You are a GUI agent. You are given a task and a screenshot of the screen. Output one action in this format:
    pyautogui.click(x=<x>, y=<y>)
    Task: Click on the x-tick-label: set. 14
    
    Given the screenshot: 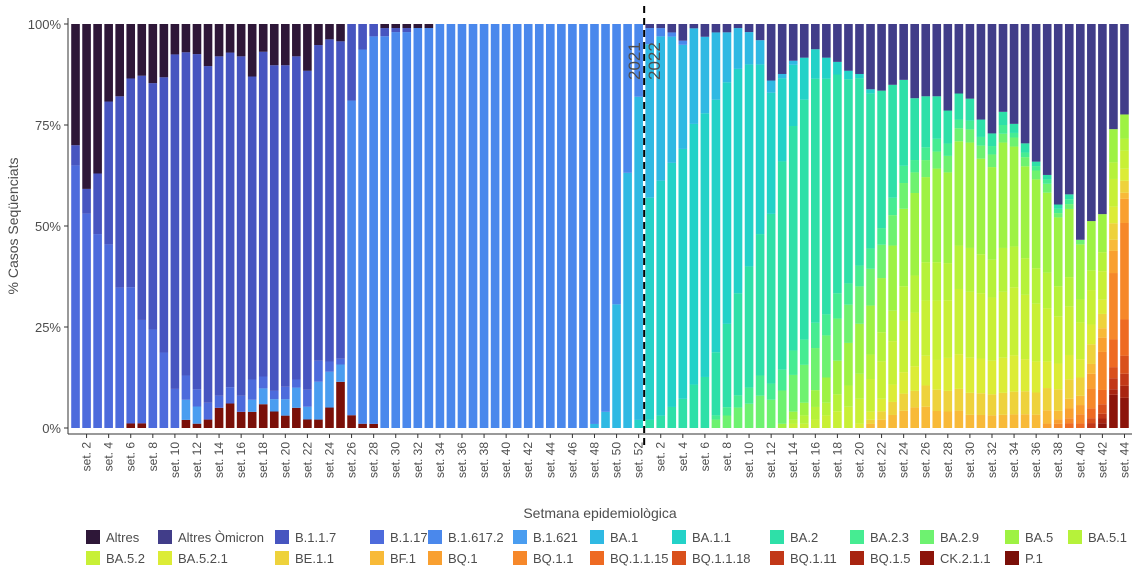 What is the action you would take?
    pyautogui.click(x=793, y=460)
    